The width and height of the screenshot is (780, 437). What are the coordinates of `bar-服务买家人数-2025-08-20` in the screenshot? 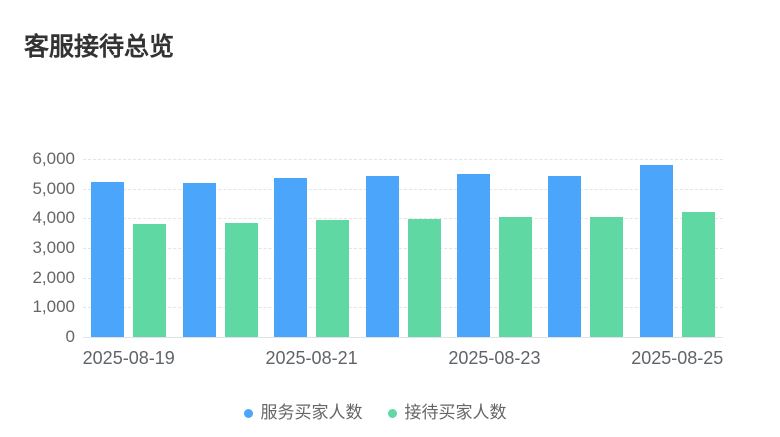 It's located at (199, 259).